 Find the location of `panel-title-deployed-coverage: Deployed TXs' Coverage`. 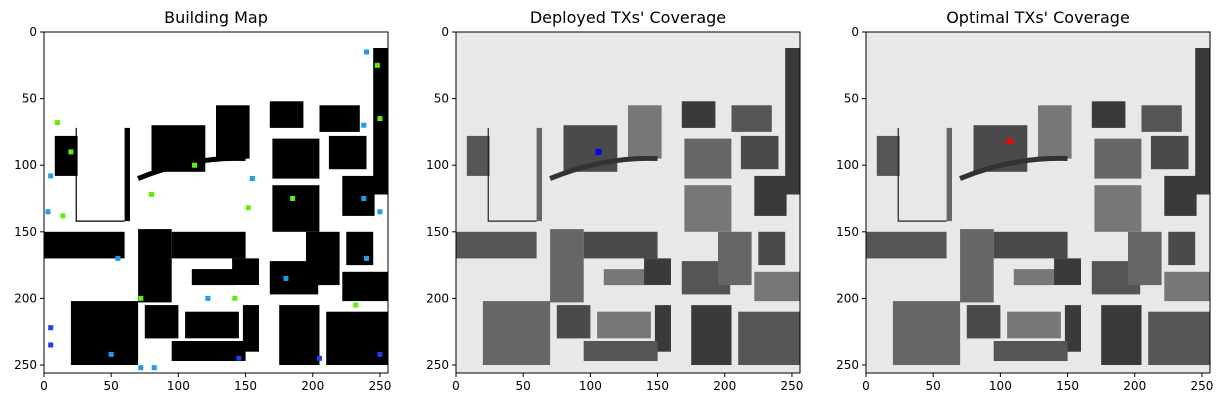

panel-title-deployed-coverage: Deployed TXs' Coverage is located at coordinates (628, 17).